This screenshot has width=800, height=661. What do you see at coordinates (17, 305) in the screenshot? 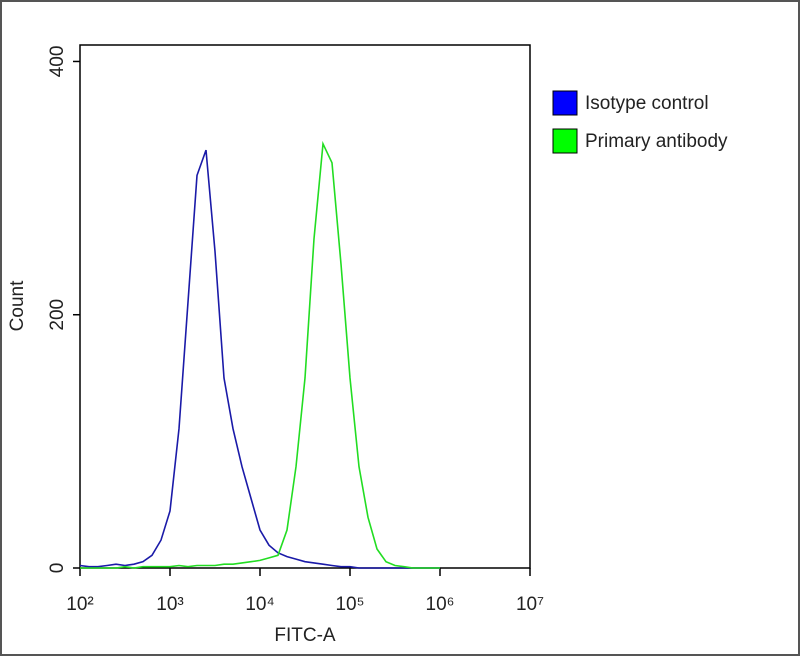
I see `y-axis-label: Count` at bounding box center [17, 305].